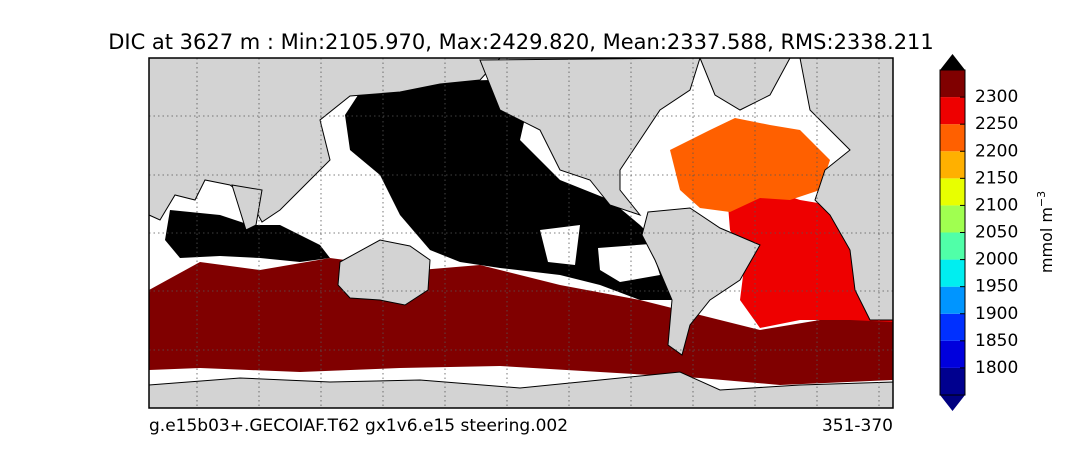  I want to click on colorbar-tick-label: 1850, so click(996, 341).